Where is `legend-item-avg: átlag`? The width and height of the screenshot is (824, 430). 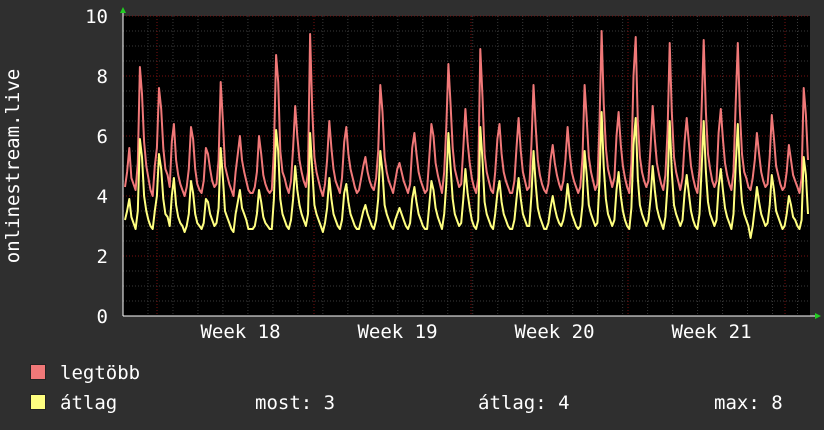
legend-item-avg: átlag is located at coordinates (73, 403).